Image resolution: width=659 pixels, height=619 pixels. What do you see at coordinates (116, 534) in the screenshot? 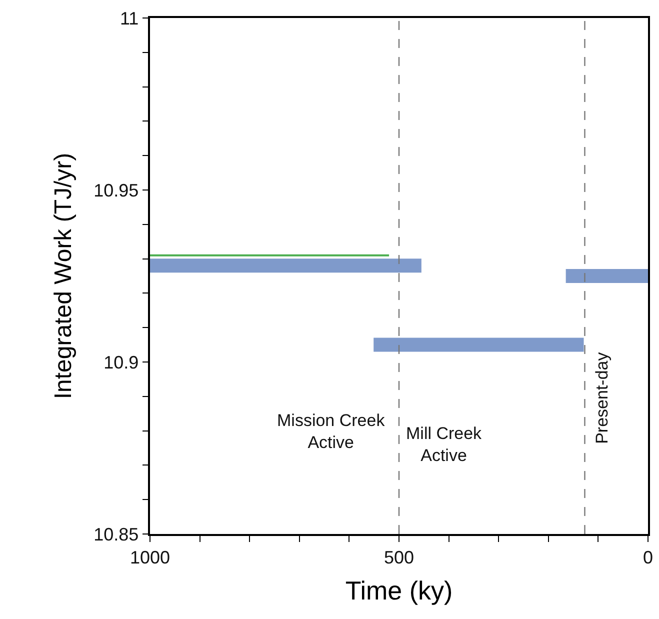
I see `y-tick-label: 10.85` at bounding box center [116, 534].